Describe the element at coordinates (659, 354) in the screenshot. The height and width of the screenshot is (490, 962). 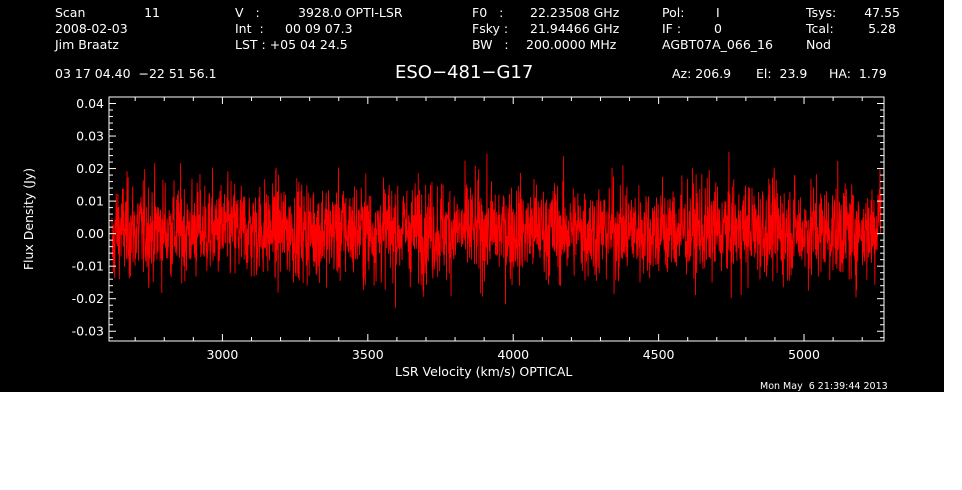
I see `x-tick-label: 4500` at that location.